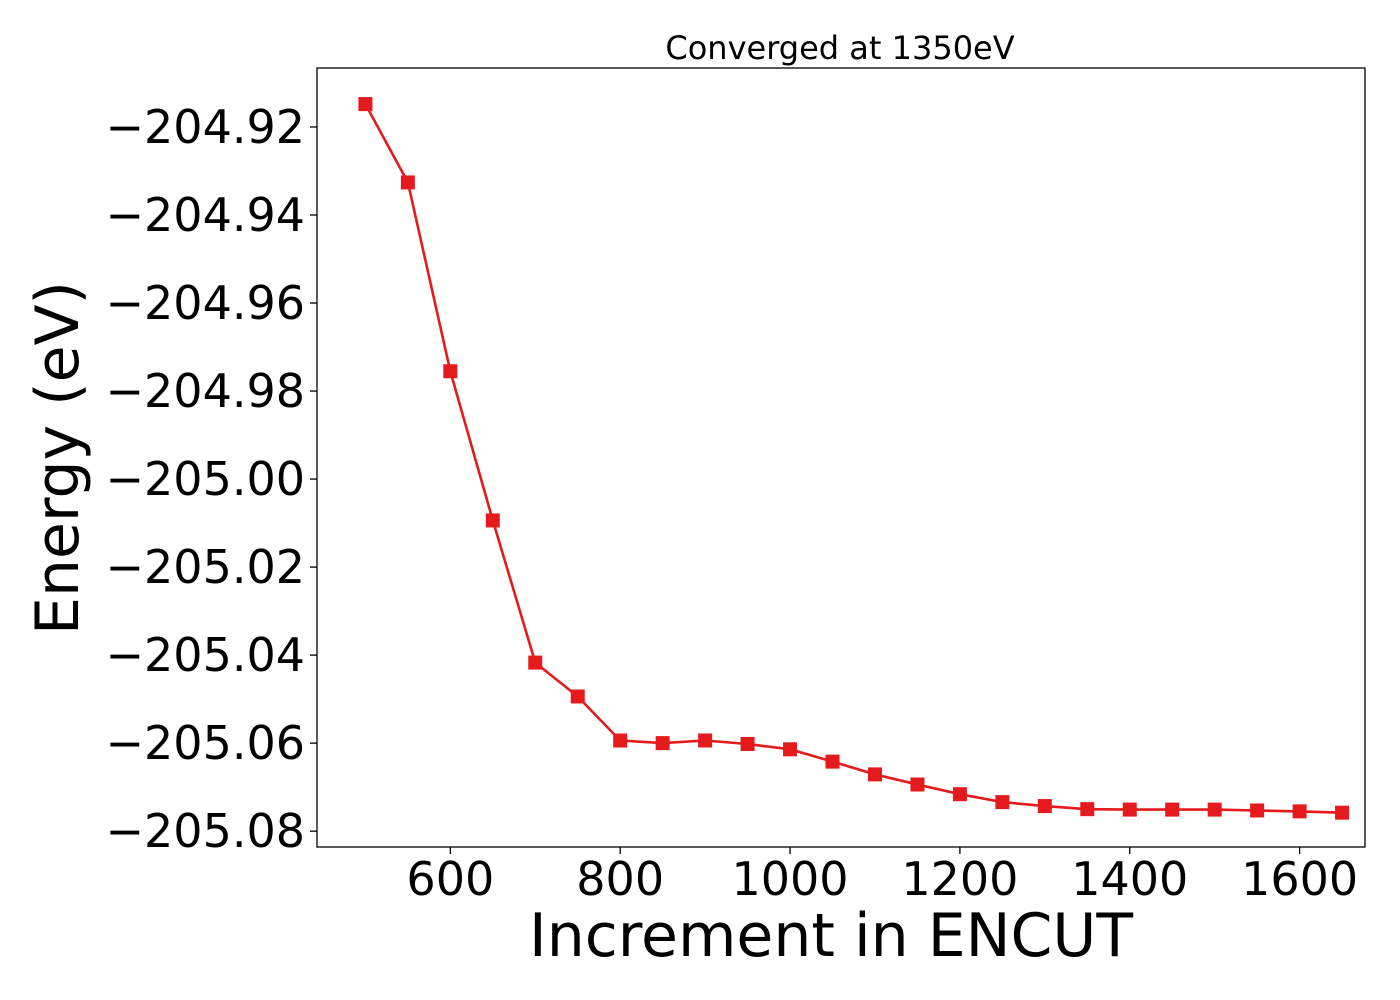  What do you see at coordinates (206, 831) in the screenshot?
I see `y-tick-label: −205.08` at bounding box center [206, 831].